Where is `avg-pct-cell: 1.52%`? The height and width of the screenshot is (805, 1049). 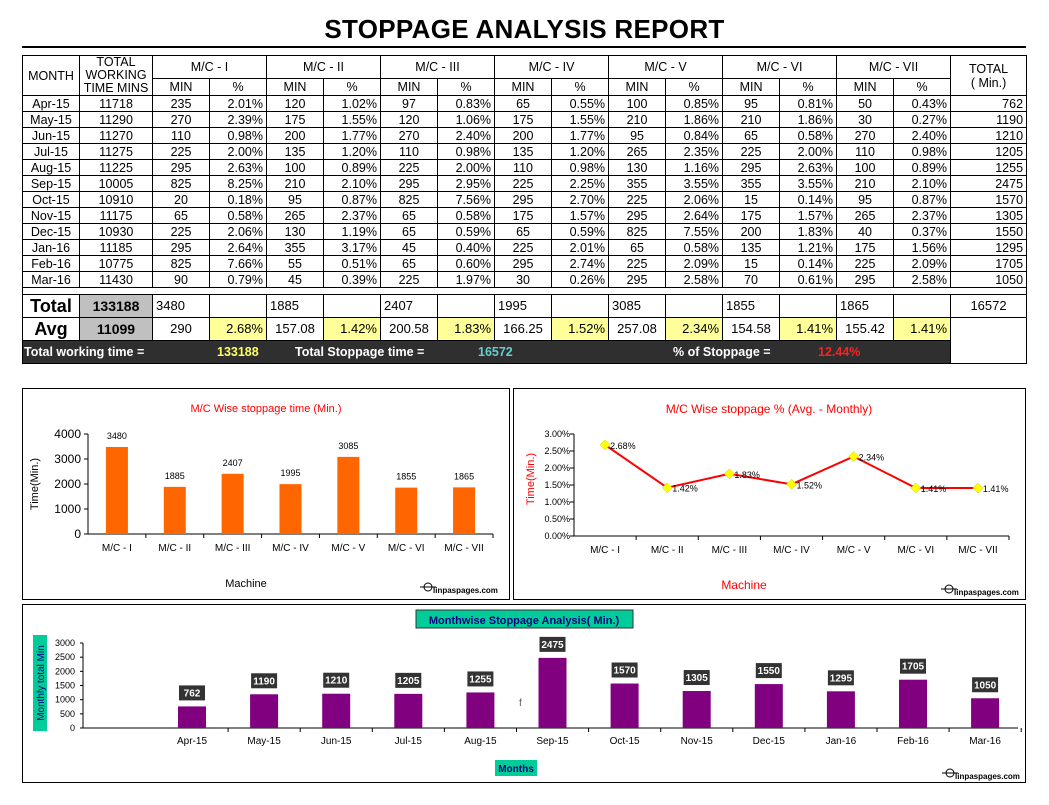 avg-pct-cell: 1.52% is located at coordinates (580, 329).